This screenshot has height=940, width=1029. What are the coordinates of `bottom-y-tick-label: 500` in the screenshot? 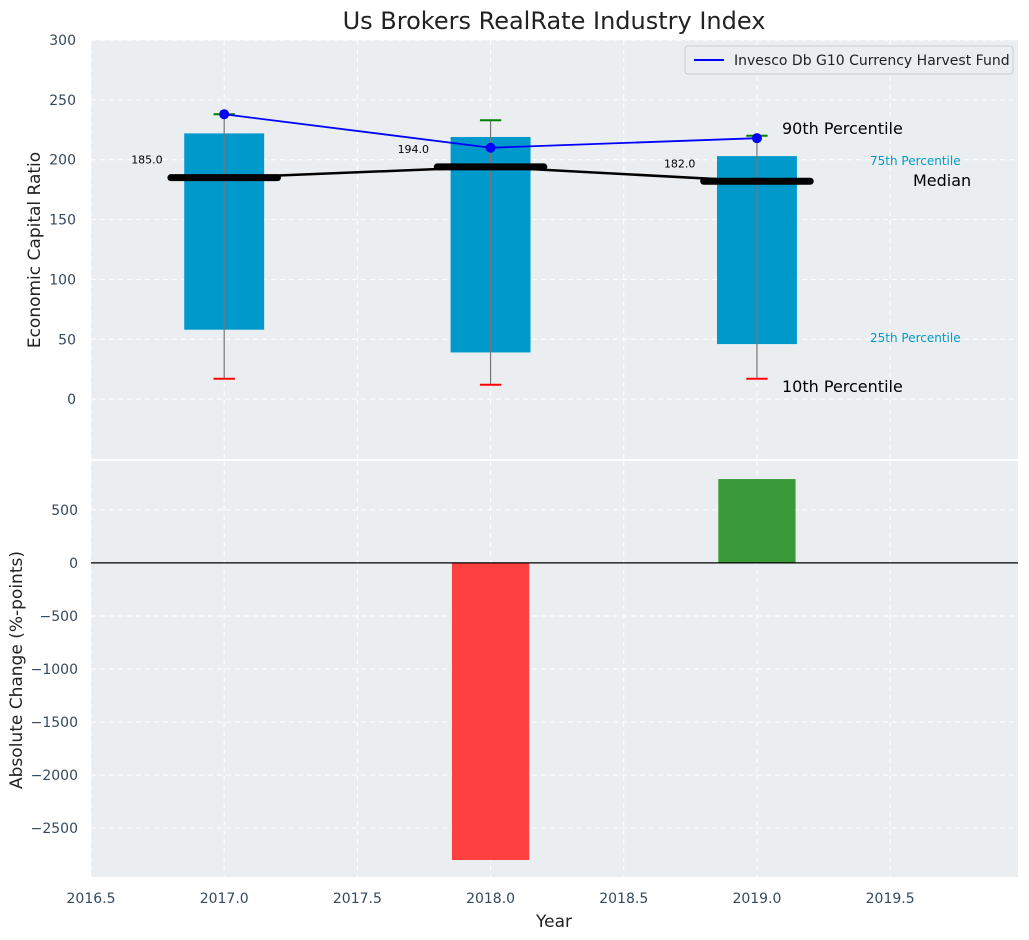 It's located at (64, 511).